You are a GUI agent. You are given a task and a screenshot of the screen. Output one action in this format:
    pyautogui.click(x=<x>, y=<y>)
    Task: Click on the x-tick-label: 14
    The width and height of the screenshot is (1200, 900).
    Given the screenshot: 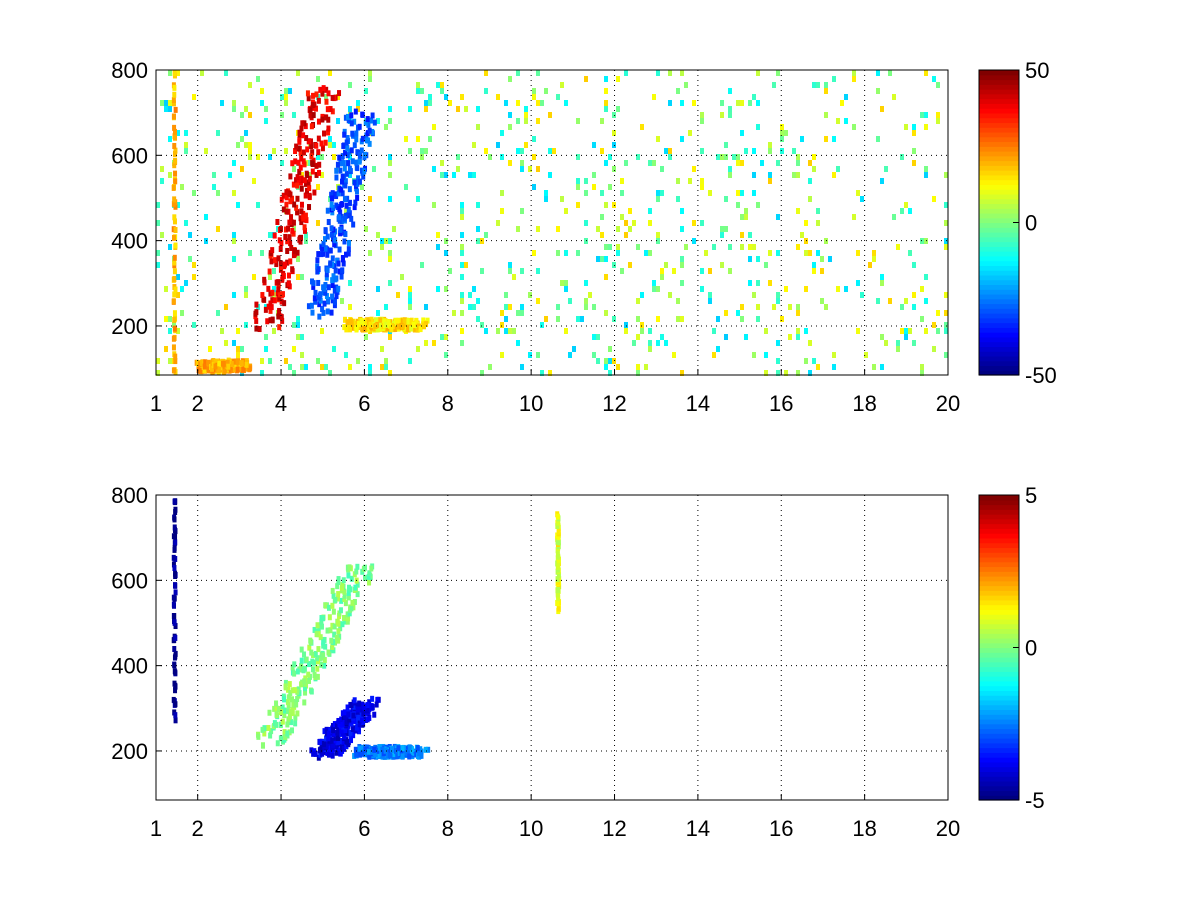 What is the action you would take?
    pyautogui.click(x=698, y=403)
    